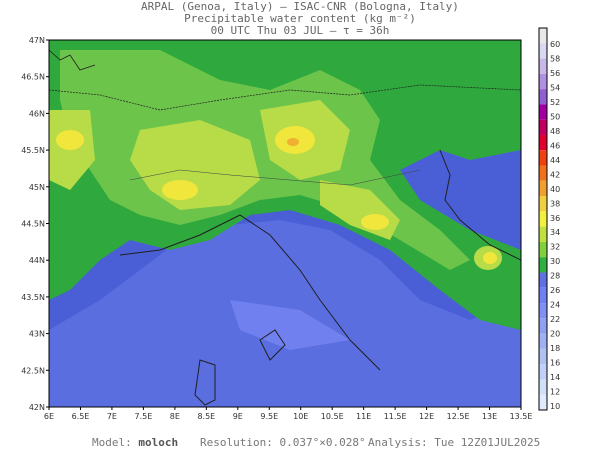 The image size is (600, 450). What do you see at coordinates (489, 416) in the screenshot?
I see `x-tick-label: 13E` at bounding box center [489, 416].